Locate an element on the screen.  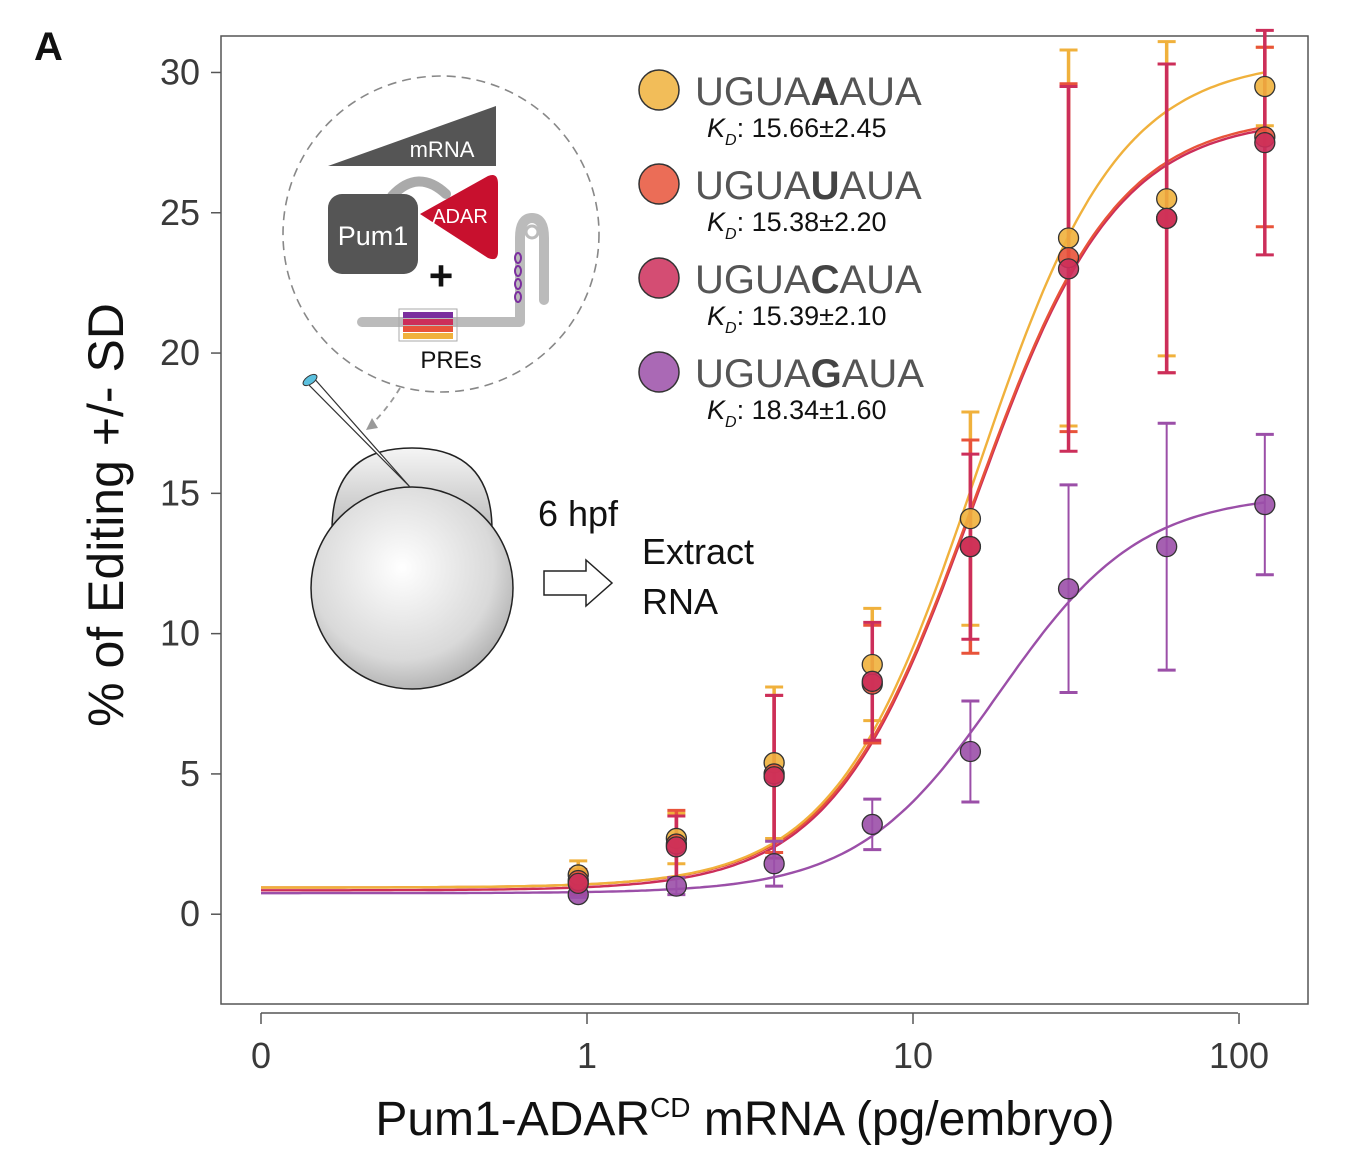
plus-sign: + is located at coordinates (441, 275).